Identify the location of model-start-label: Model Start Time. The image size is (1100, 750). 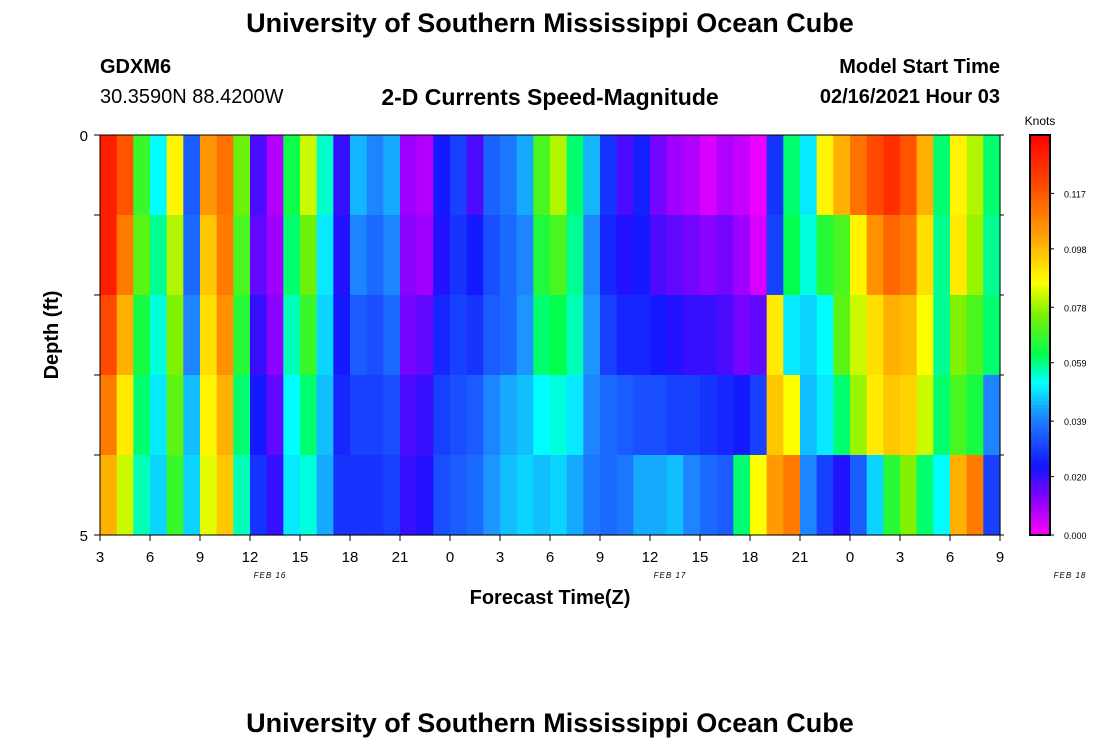
(919, 67).